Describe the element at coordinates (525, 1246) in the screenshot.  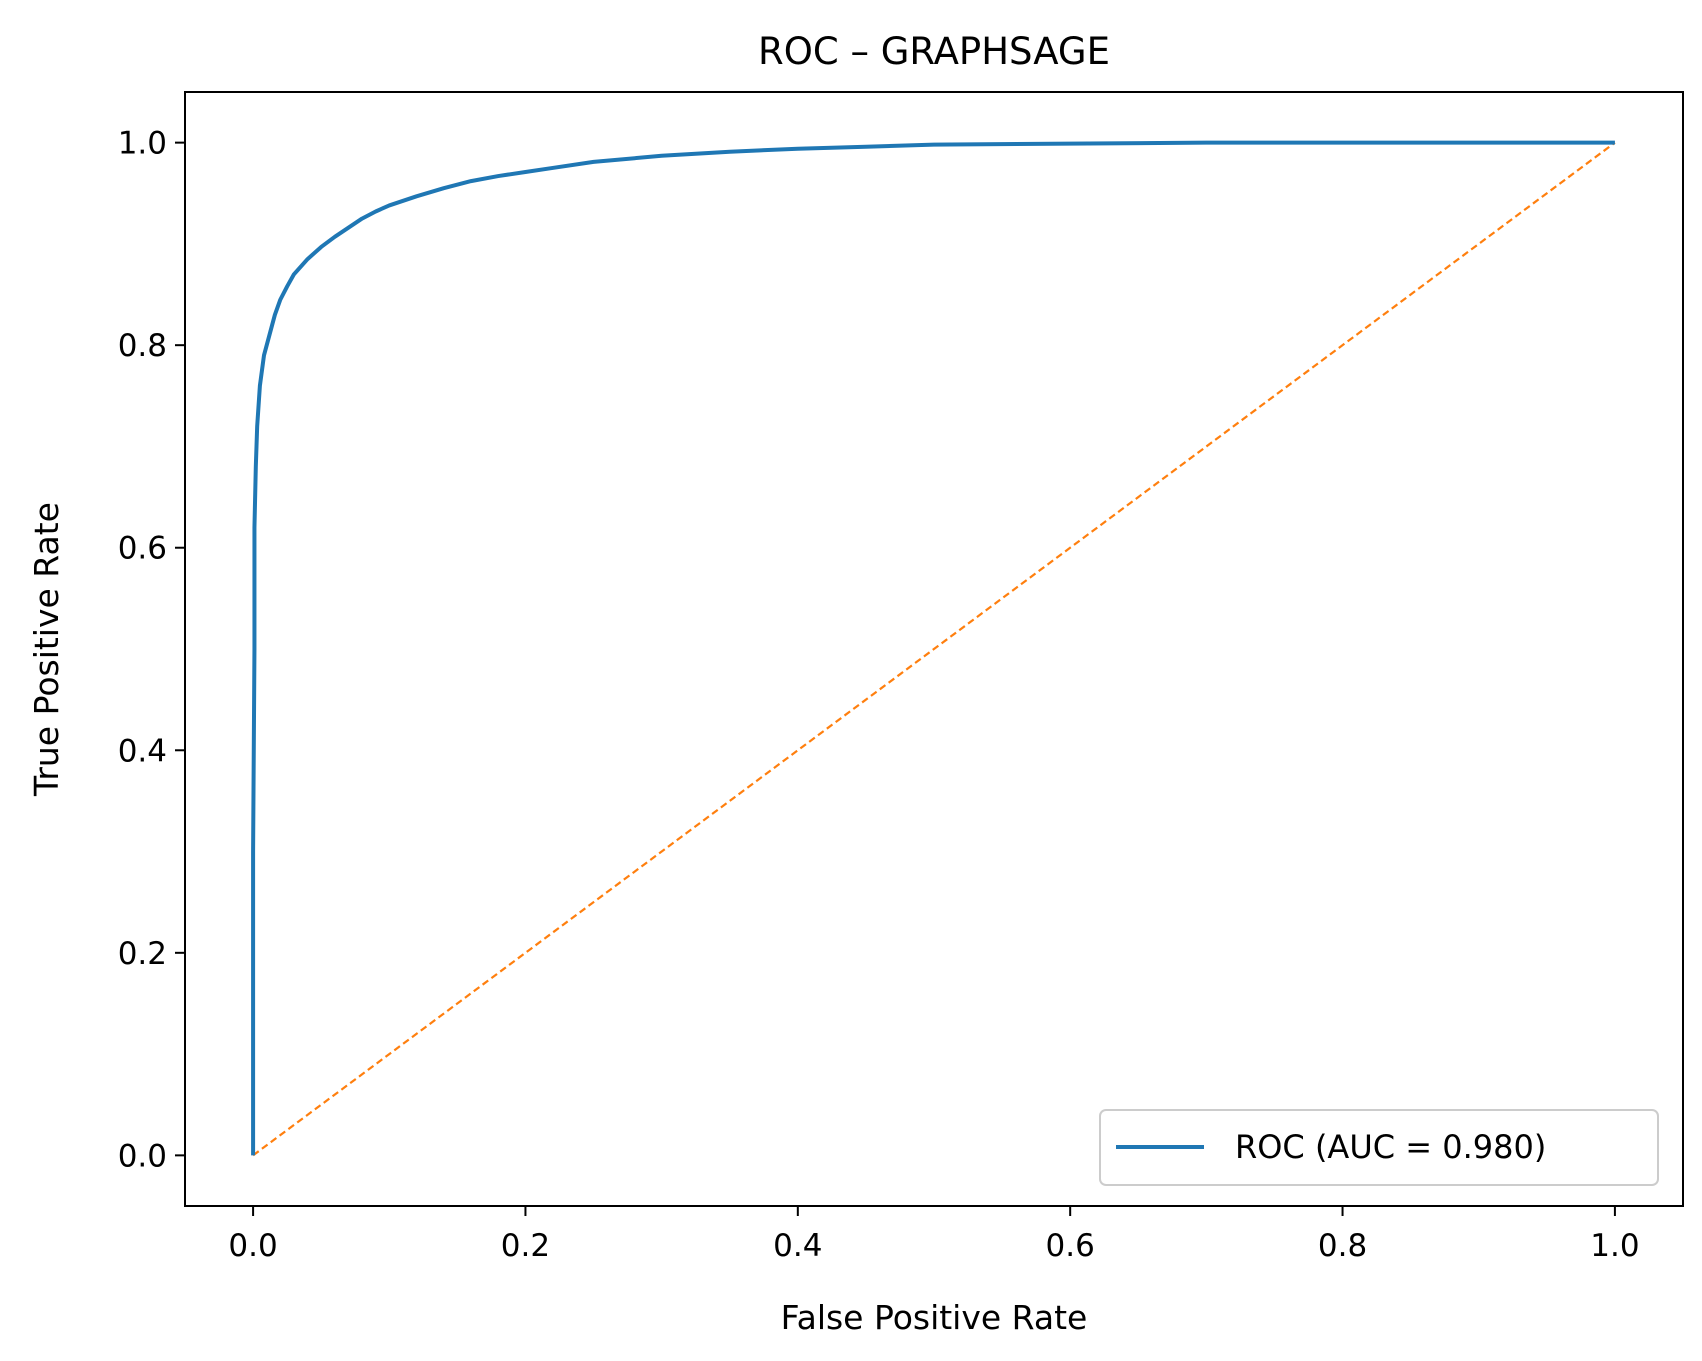
I see `x-tick-label: 0.2` at that location.